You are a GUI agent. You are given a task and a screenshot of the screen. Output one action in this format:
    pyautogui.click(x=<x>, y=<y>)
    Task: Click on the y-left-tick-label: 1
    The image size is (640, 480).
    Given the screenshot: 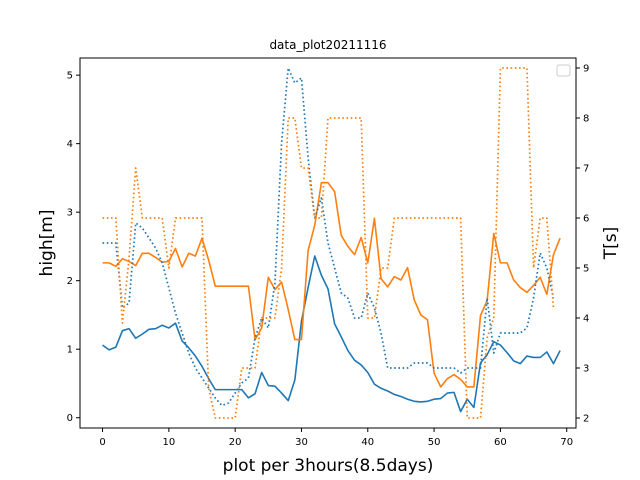 What is the action you would take?
    pyautogui.click(x=70, y=350)
    